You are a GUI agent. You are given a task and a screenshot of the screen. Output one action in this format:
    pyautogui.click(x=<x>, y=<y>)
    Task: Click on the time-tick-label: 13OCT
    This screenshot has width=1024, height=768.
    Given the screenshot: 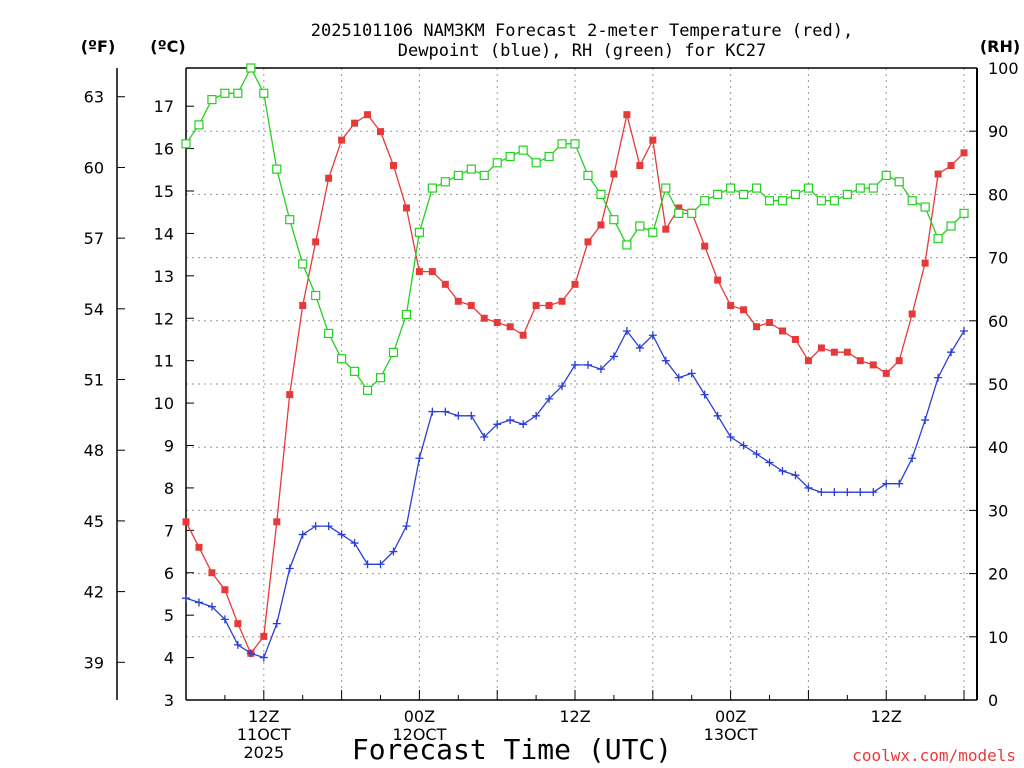 What is the action you would take?
    pyautogui.click(x=731, y=734)
    